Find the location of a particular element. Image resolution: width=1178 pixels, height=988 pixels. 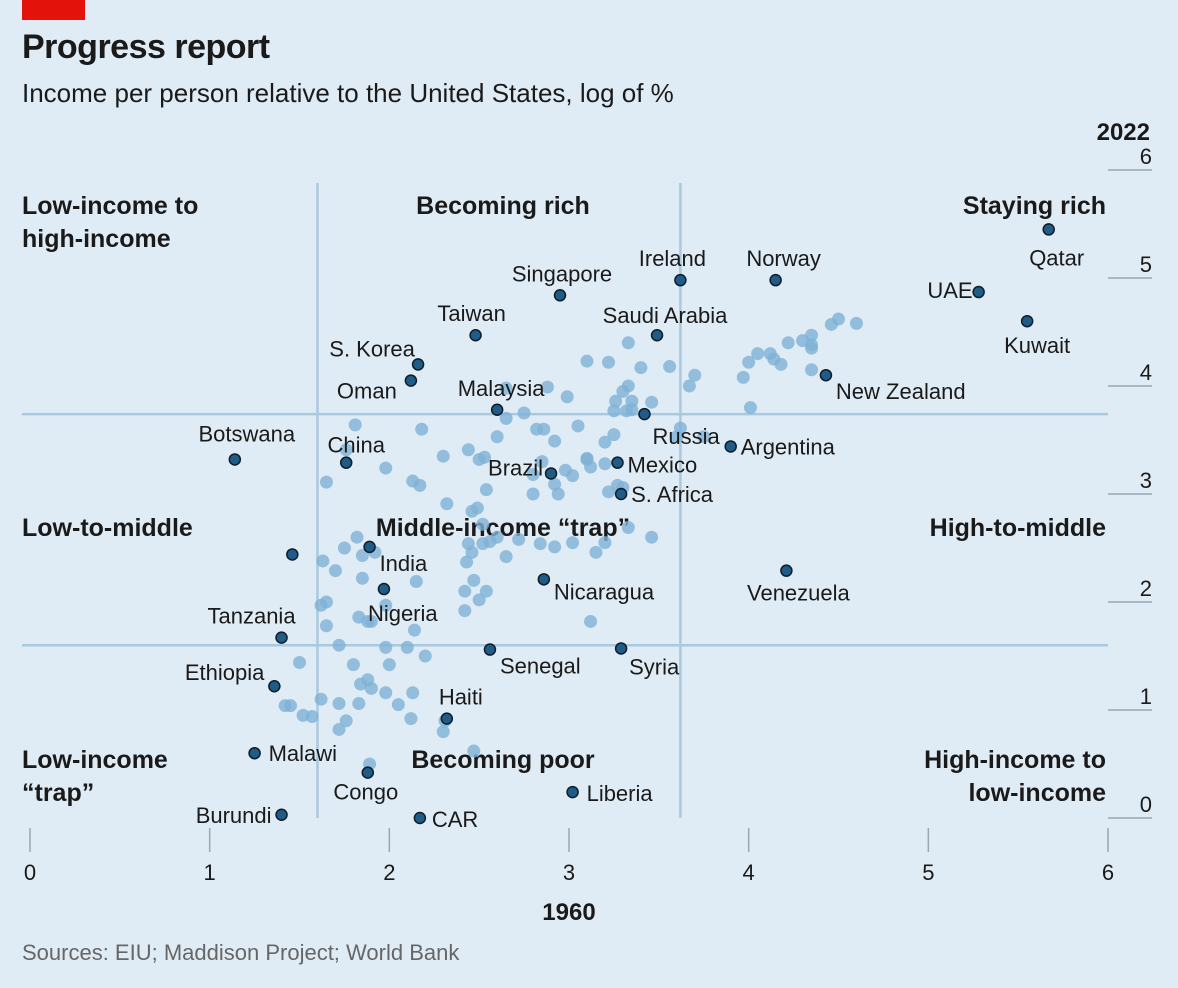

point-label: S. Africa is located at coordinates (672, 494).